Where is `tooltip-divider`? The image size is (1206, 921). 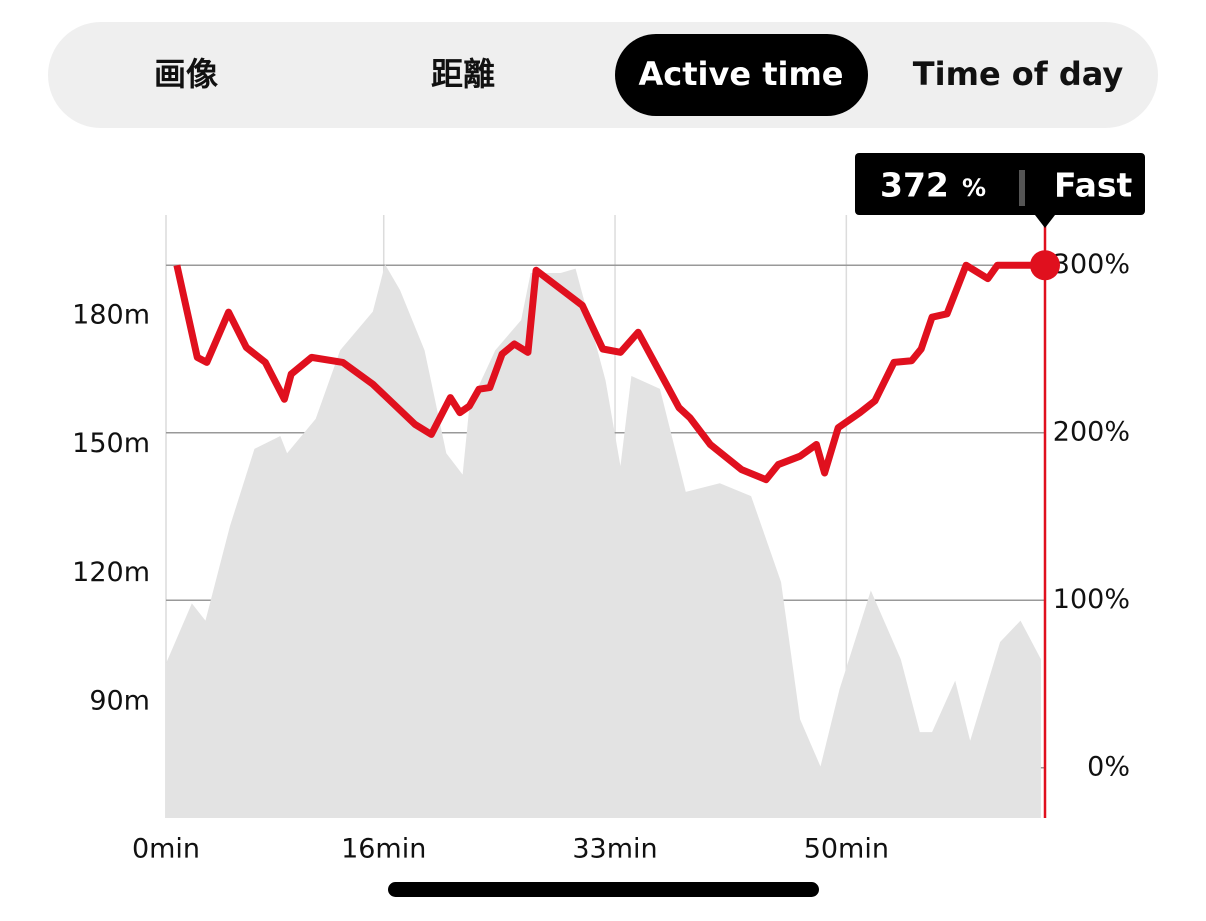
tooltip-divider is located at coordinates (1022, 188).